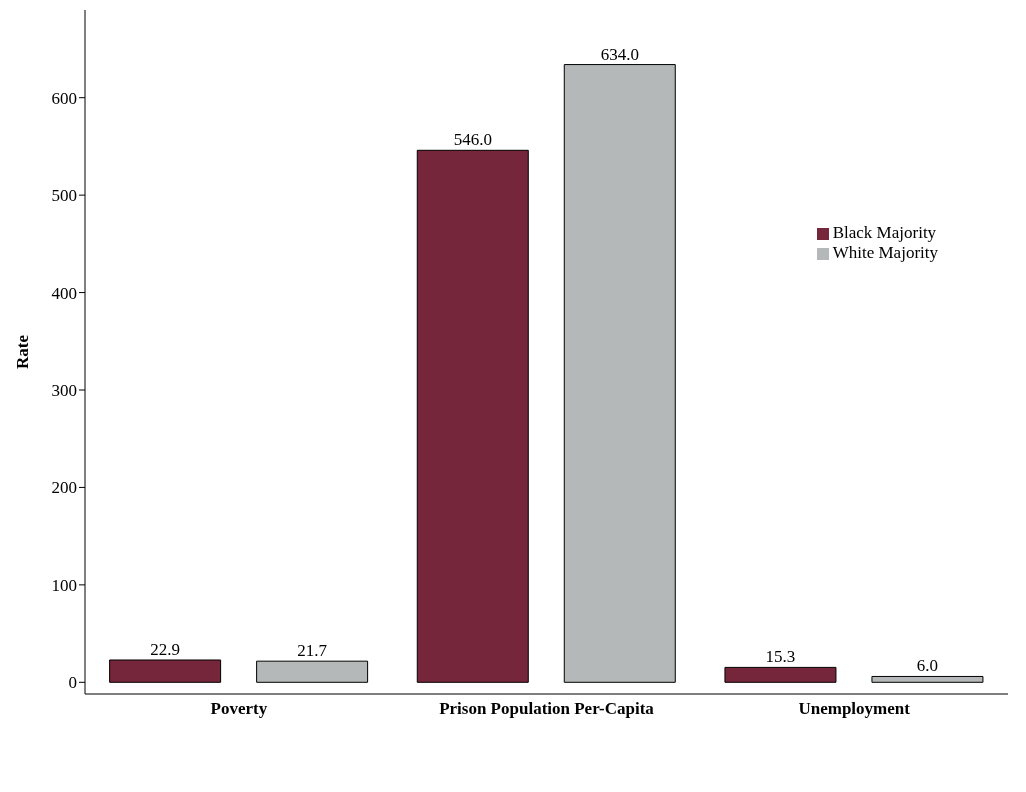 The image size is (1026, 792). What do you see at coordinates (619, 54) in the screenshot?
I see `data-label: 634.0` at bounding box center [619, 54].